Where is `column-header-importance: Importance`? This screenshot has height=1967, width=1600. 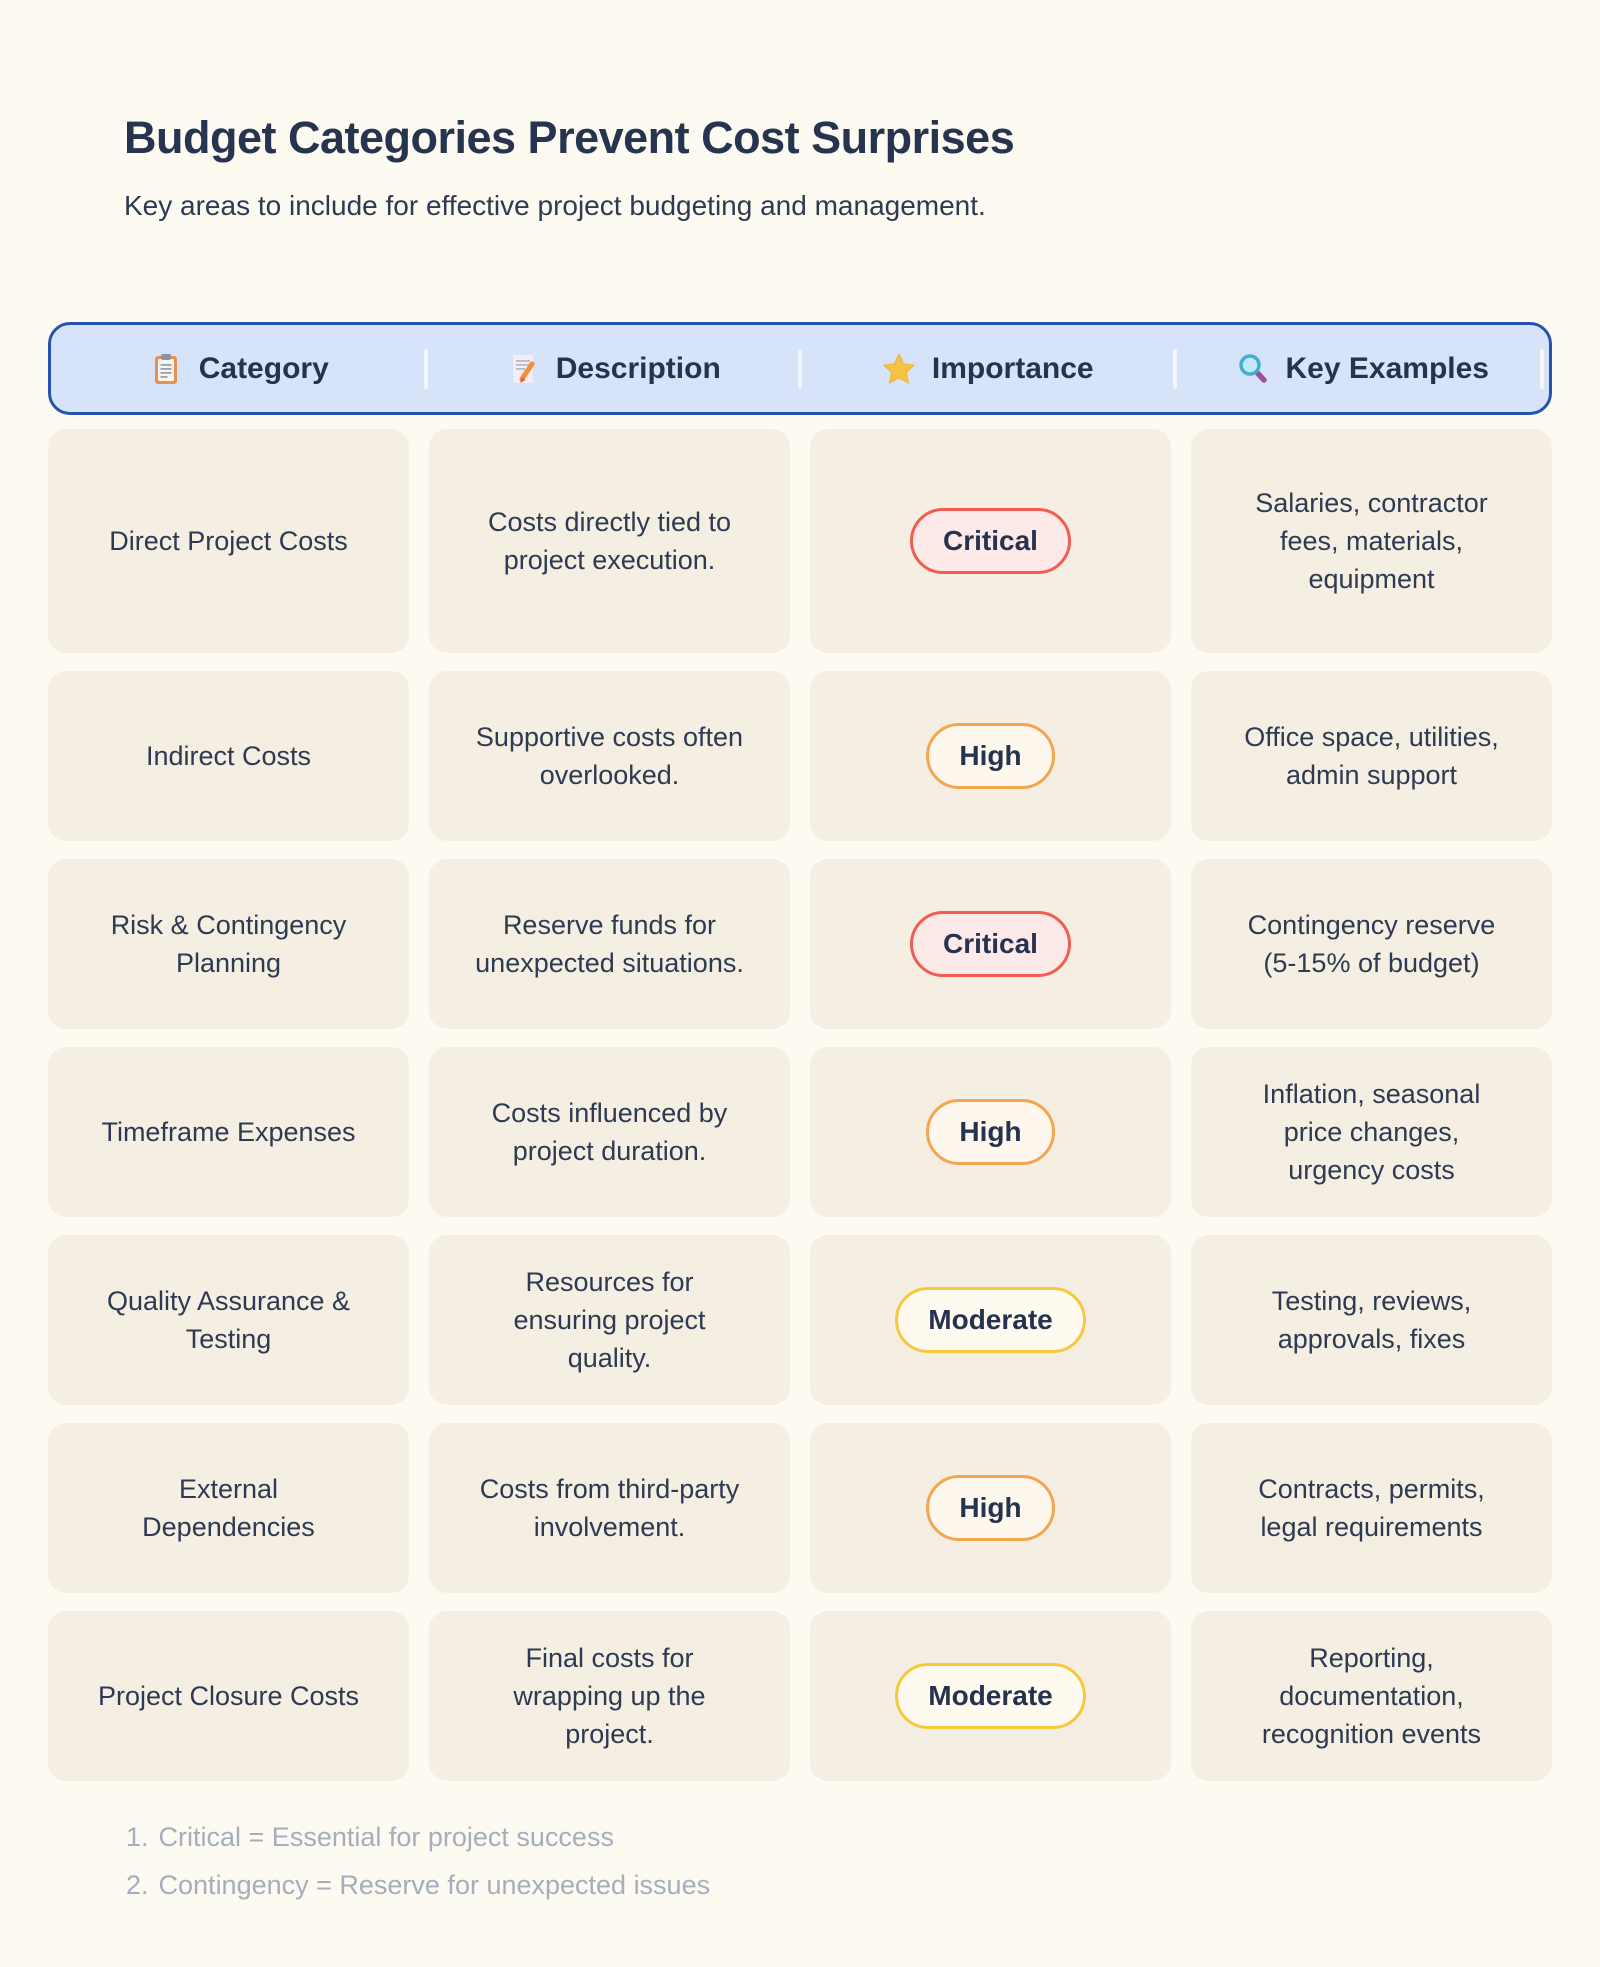 column-header-importance: Importance is located at coordinates (987, 368).